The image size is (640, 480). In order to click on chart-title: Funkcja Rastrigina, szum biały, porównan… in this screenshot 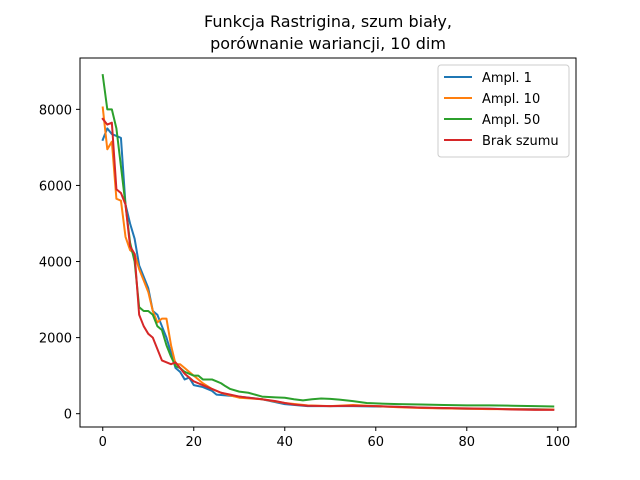, I will do `click(328, 32)`.